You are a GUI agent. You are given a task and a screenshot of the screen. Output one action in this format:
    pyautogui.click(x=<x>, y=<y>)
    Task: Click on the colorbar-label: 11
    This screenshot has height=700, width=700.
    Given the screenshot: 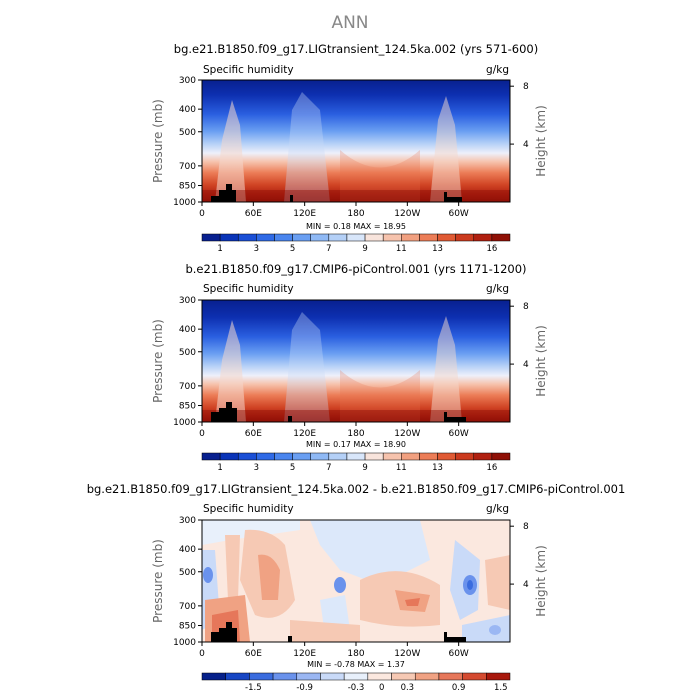 What is the action you would take?
    pyautogui.click(x=401, y=249)
    